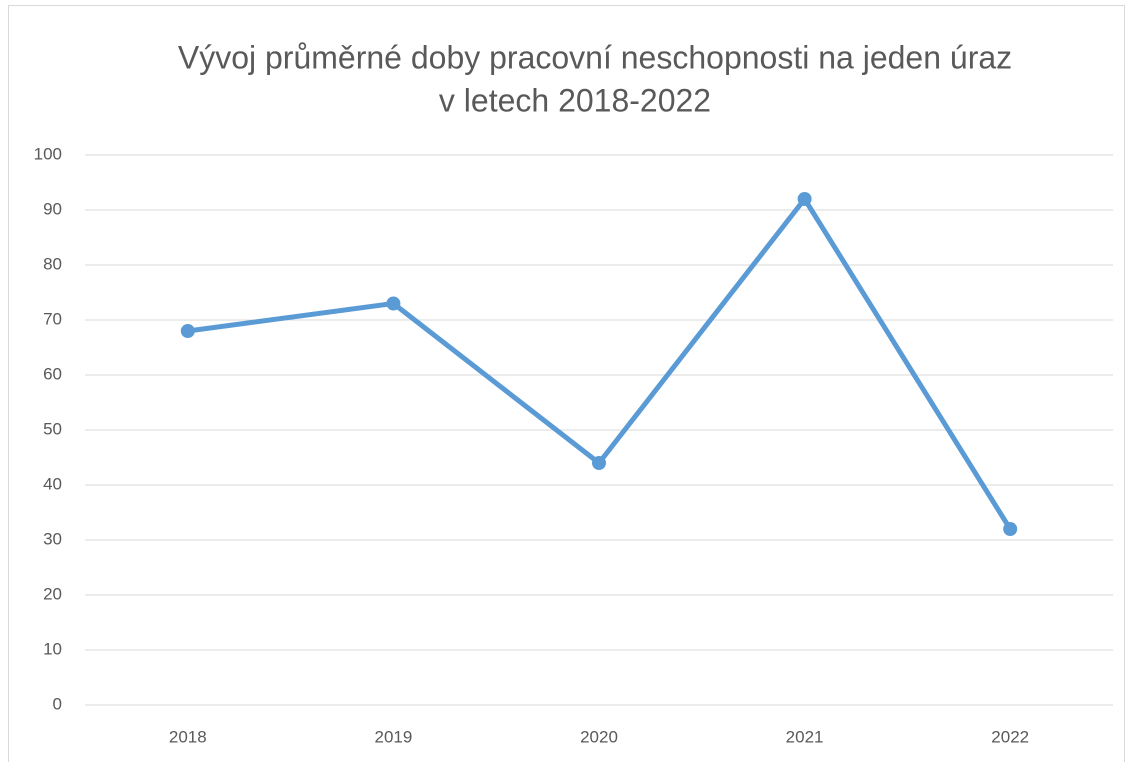 This screenshot has height=762, width=1133. Describe the element at coordinates (52, 208) in the screenshot. I see `y-tick-label: 90` at that location.